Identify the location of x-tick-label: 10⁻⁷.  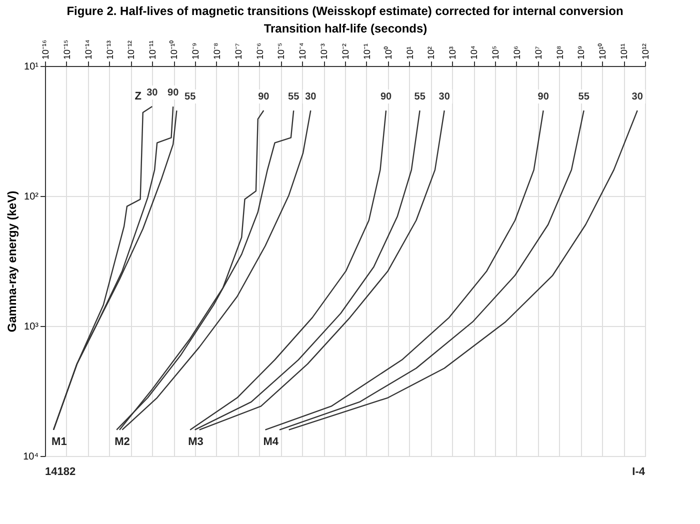
(238, 51).